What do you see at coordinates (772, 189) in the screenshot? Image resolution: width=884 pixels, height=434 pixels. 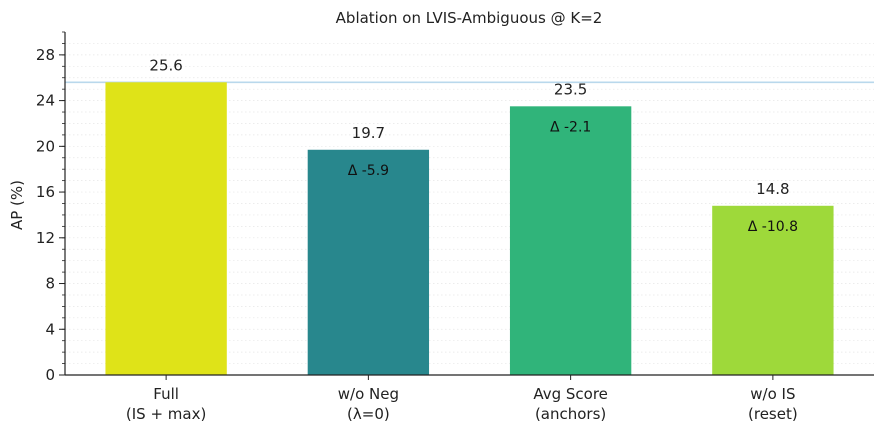 I see `value-label-4: 14.8` at bounding box center [772, 189].